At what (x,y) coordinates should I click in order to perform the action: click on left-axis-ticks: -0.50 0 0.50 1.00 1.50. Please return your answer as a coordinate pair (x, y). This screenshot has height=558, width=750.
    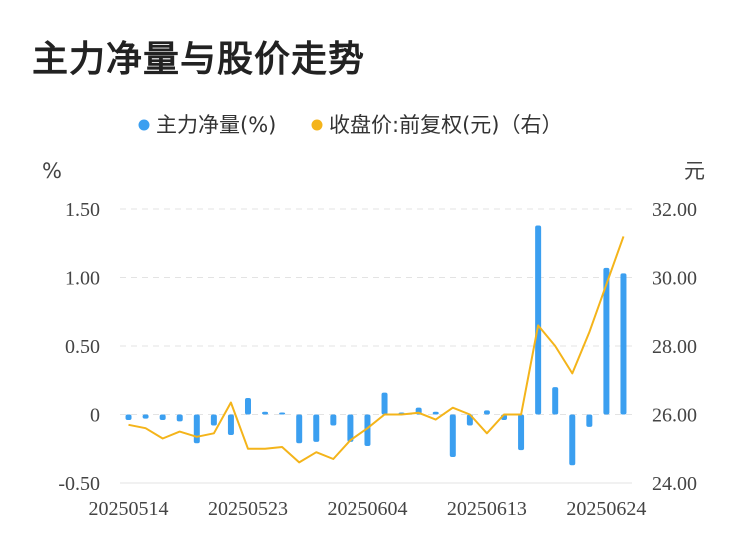
    Looking at the image, I should click on (79, 347).